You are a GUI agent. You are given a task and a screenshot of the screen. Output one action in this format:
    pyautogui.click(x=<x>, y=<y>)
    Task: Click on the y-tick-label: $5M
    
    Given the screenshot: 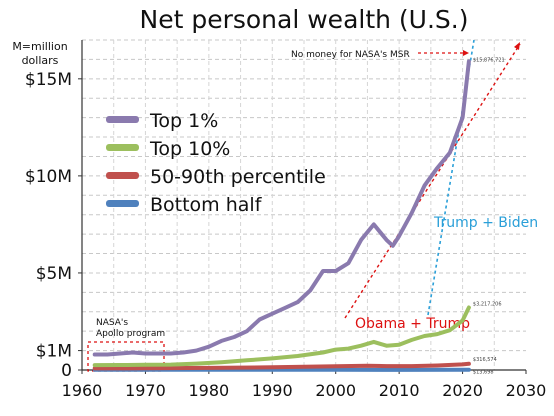 What is the action you would take?
    pyautogui.click(x=54, y=274)
    